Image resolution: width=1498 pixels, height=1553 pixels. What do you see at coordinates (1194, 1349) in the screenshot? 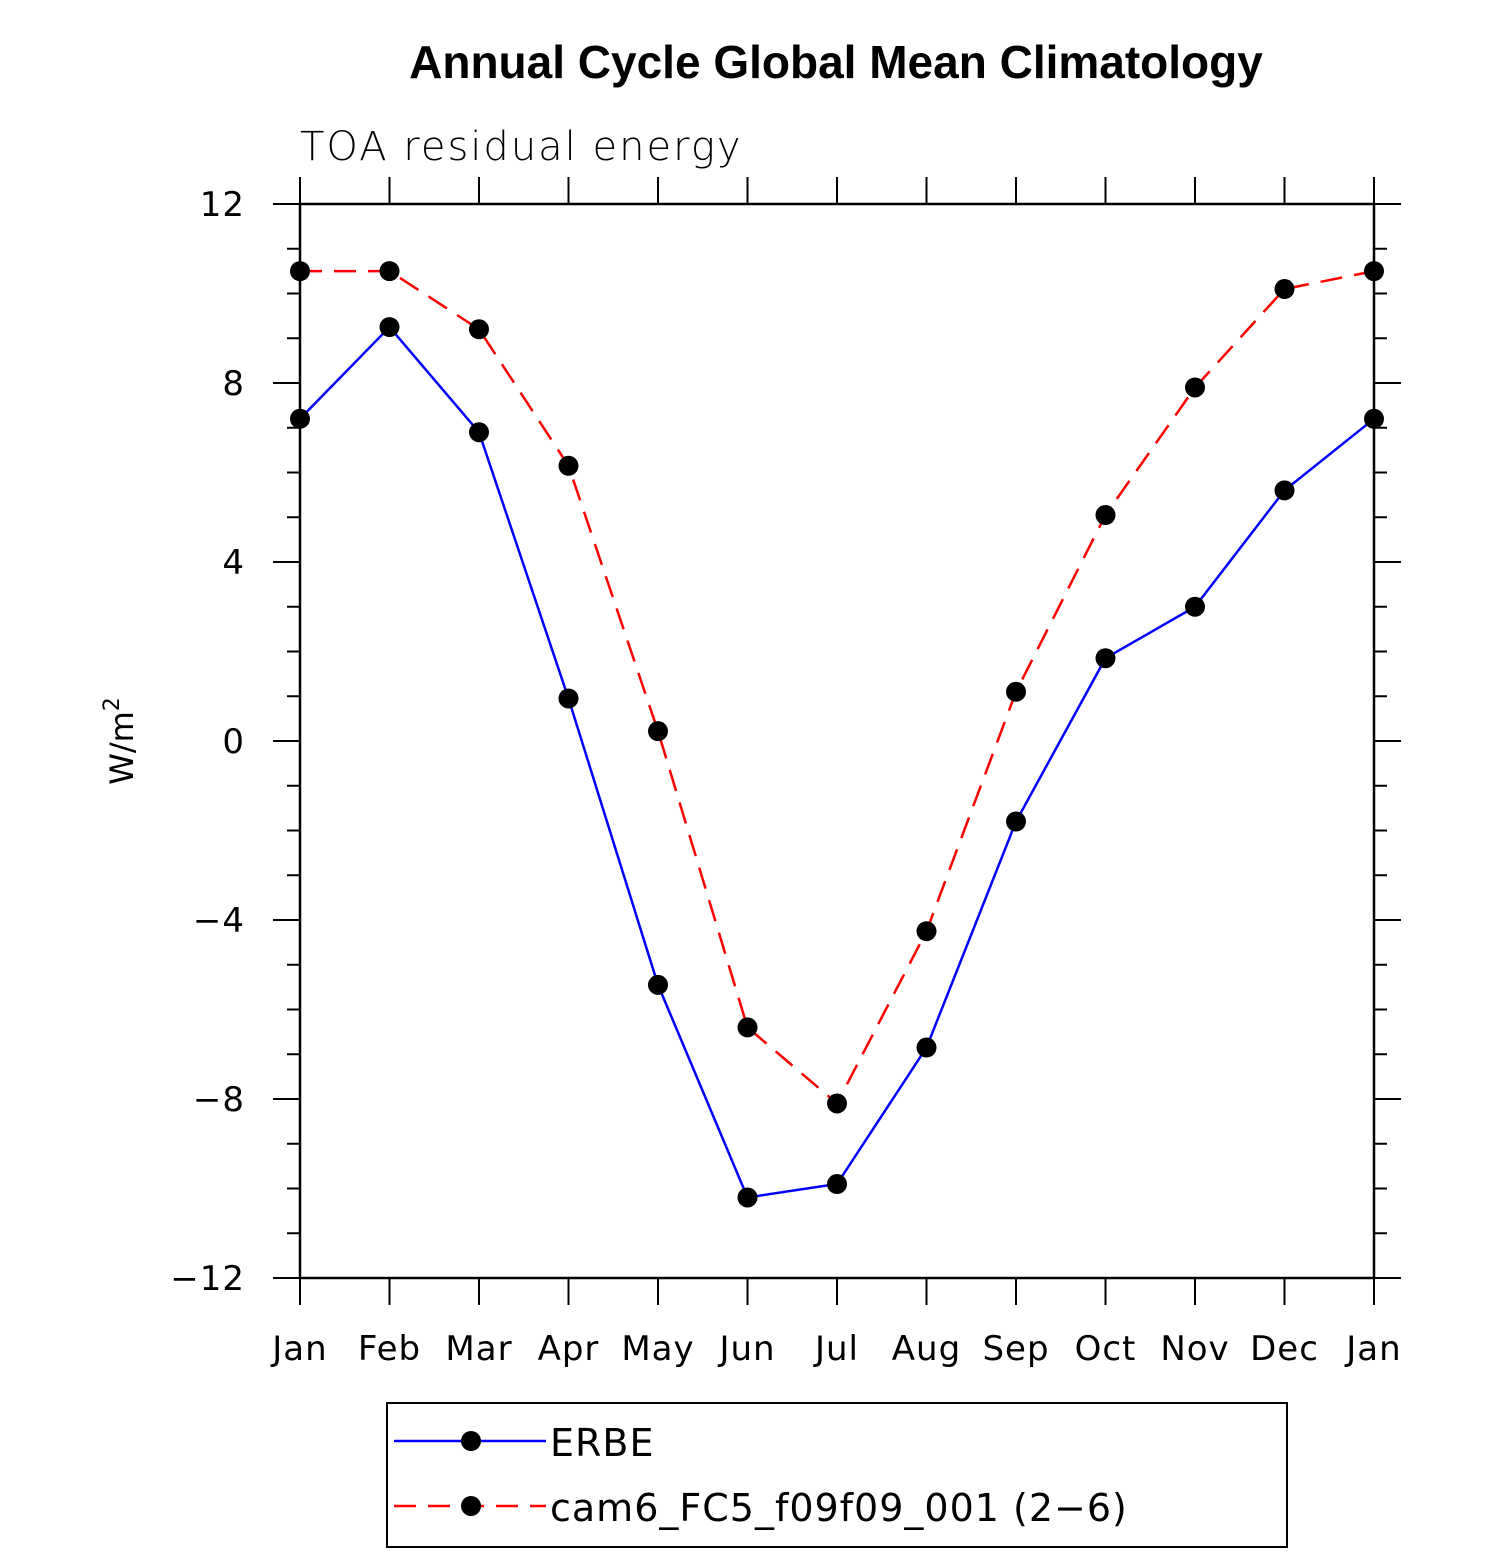
I see `x-tick-label: Nov` at bounding box center [1194, 1349].